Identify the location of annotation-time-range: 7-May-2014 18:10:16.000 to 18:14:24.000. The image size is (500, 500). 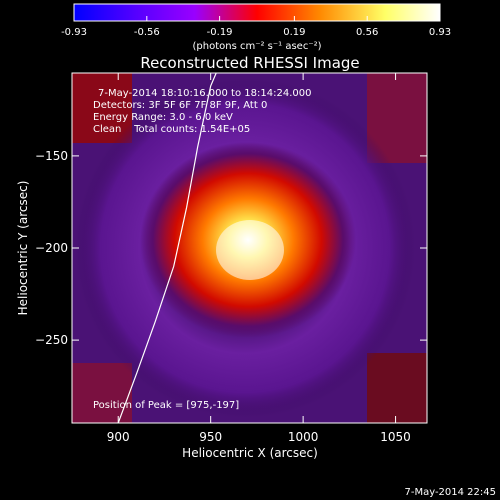
(204, 93).